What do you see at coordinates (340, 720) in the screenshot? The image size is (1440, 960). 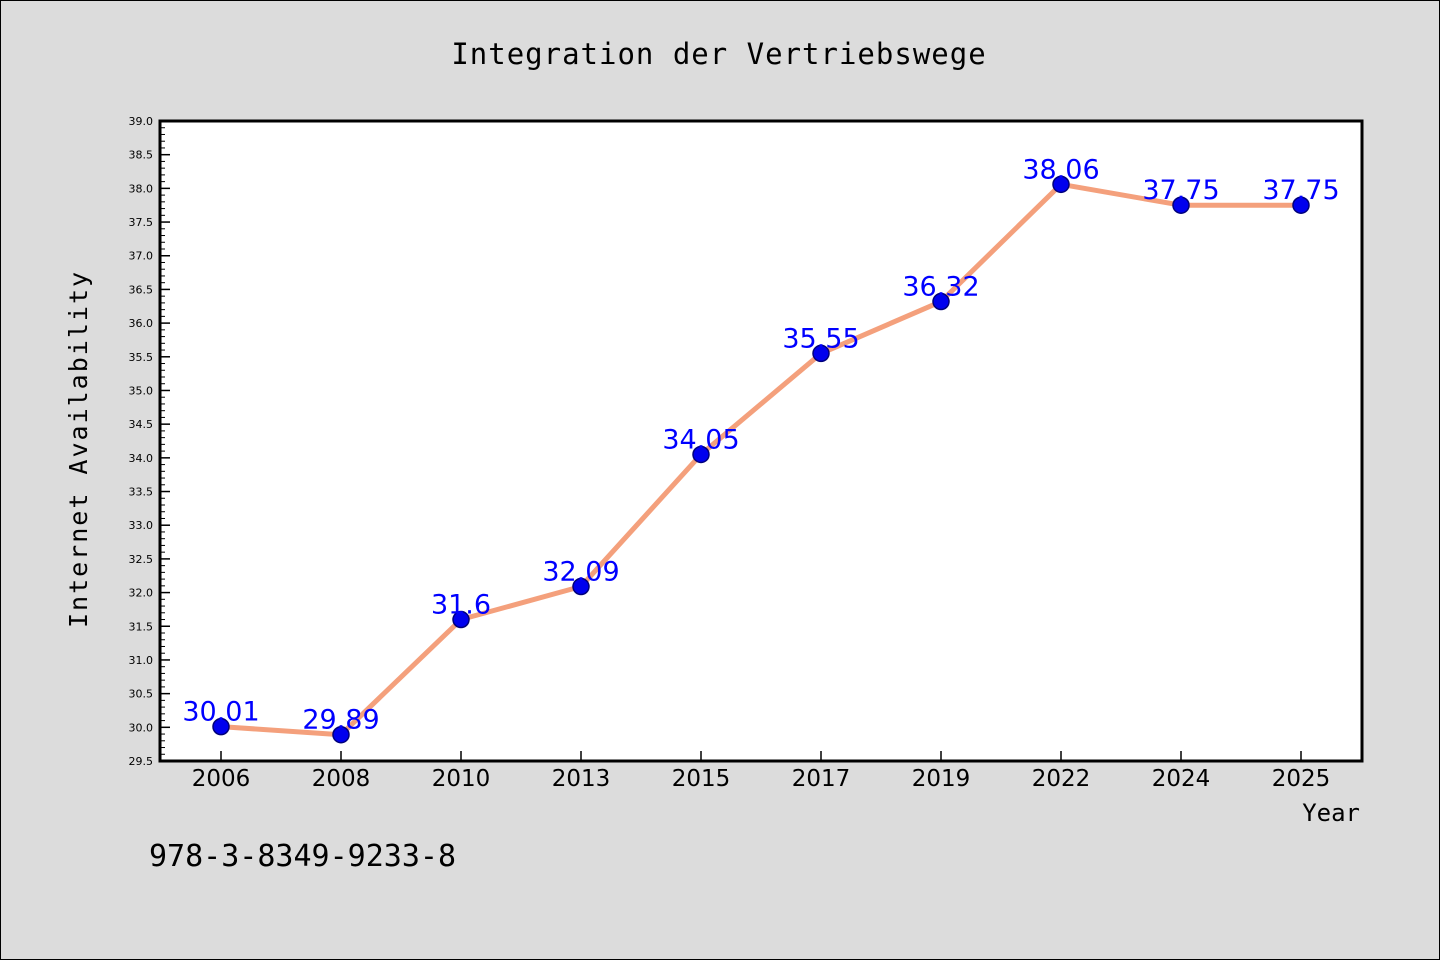 I see `data-label: 29.89` at bounding box center [340, 720].